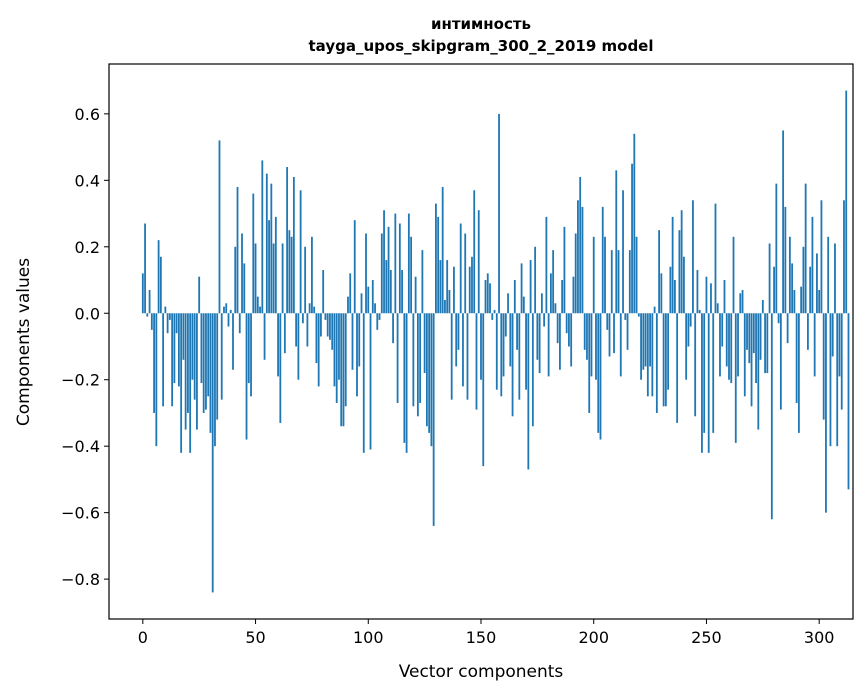  I want to click on chart-title: интимность, so click(481, 24).